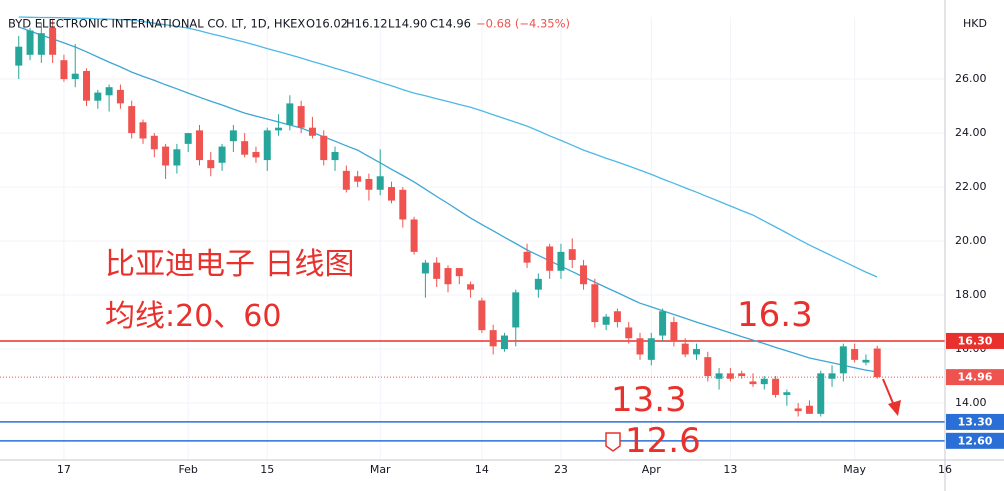 The width and height of the screenshot is (1004, 491). I want to click on annotation-level: 16.3, so click(775, 315).